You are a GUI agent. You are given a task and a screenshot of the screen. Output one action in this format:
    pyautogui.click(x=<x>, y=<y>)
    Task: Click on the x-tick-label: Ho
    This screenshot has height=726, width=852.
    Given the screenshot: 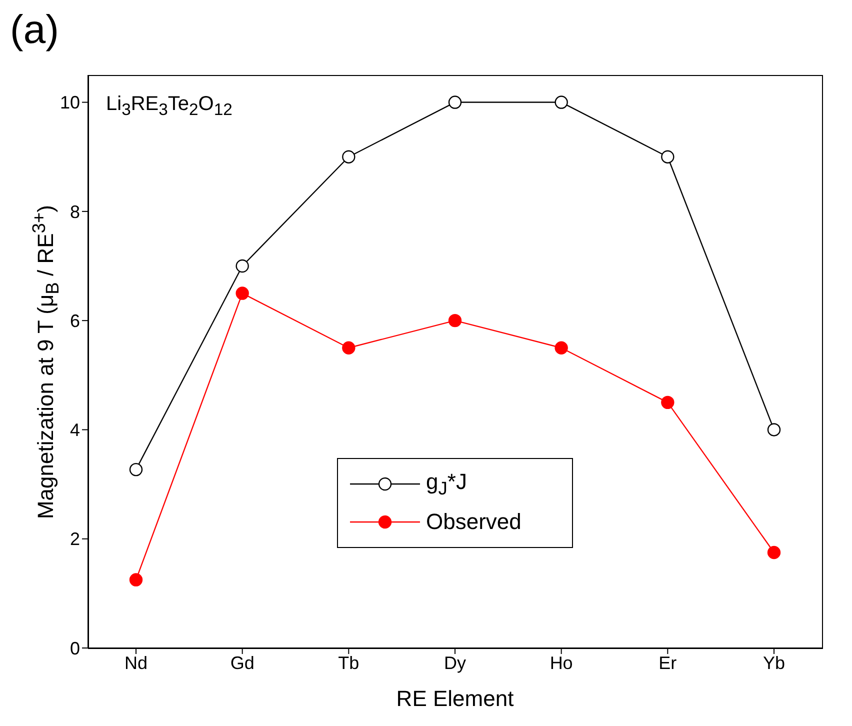 What is the action you would take?
    pyautogui.click(x=561, y=662)
    